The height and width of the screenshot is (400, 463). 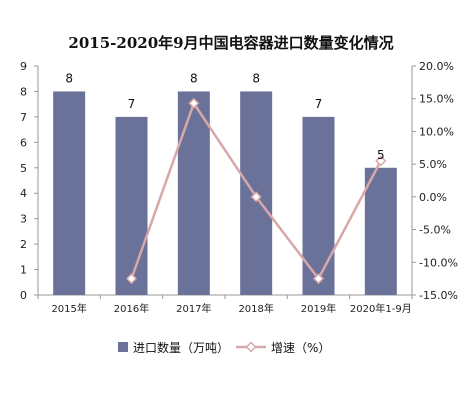 What do you see at coordinates (438, 295) in the screenshot?
I see `y-right-tick-label: -15.0%` at bounding box center [438, 295].